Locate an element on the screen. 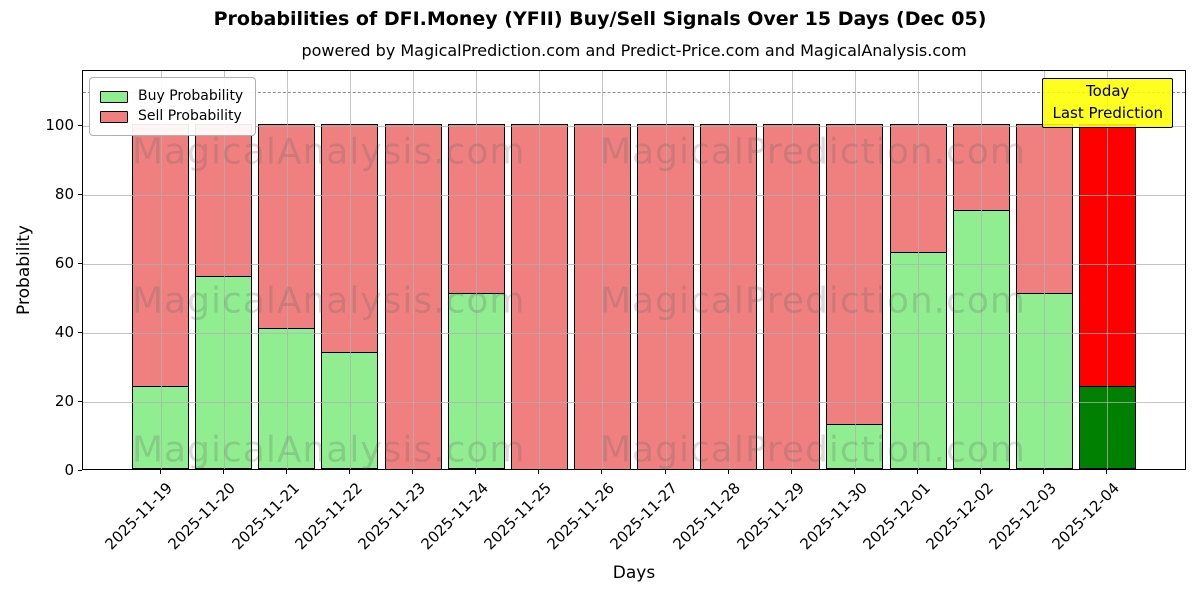  legend-item-buy: Buy Probability is located at coordinates (171, 96).